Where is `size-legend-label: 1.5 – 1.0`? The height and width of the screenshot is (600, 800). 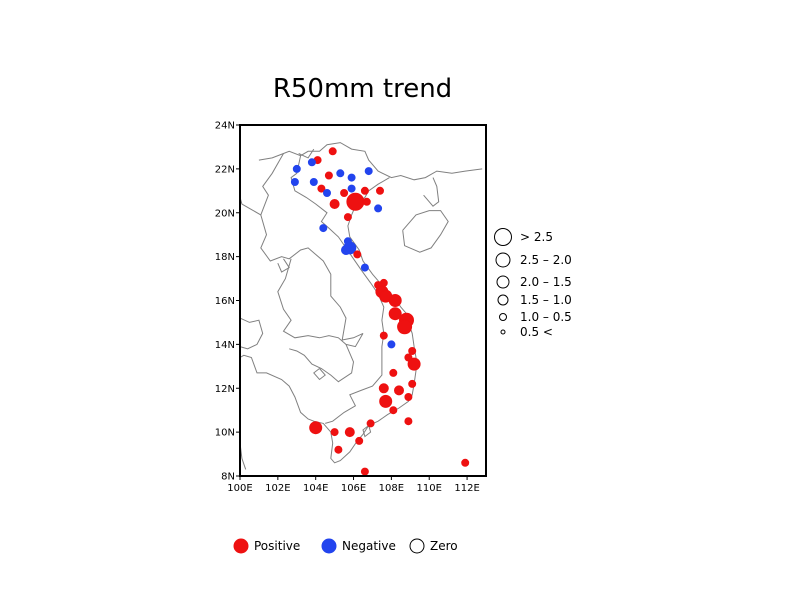 size-legend-label: 1.5 – 1.0 is located at coordinates (546, 300).